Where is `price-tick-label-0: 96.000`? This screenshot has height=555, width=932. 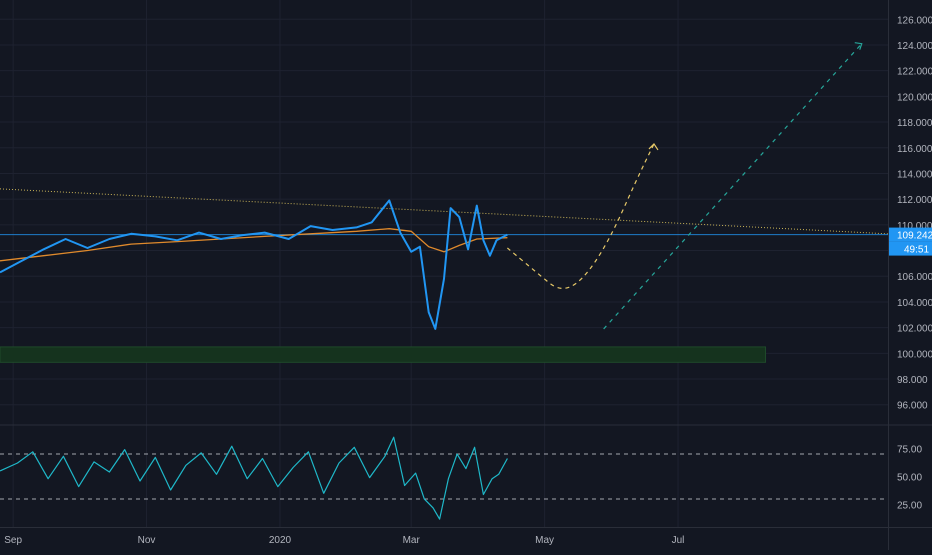
price-tick-label-0: 96.000 is located at coordinates (912, 406).